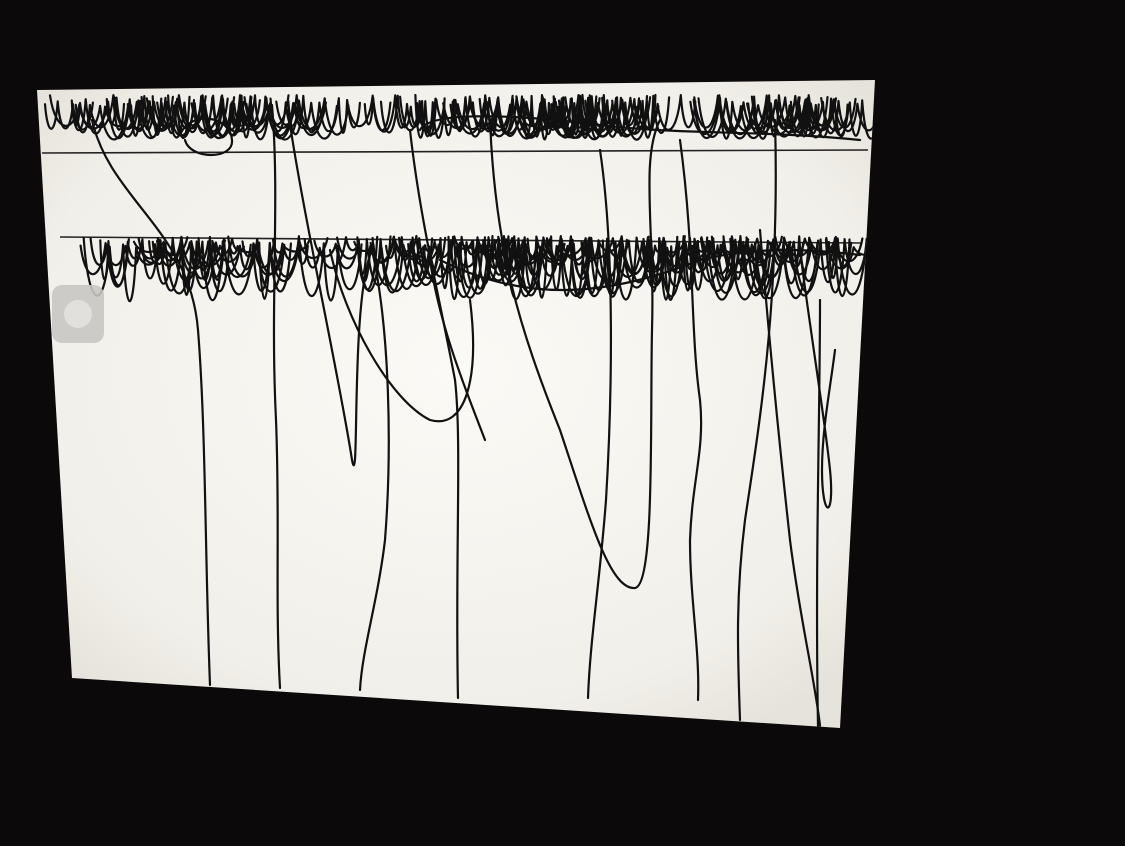 Image resolution: width=1125 pixels, height=846 pixels. Describe the element at coordinates (78, 314) in the screenshot. I see `assistive-touch-icon` at that location.